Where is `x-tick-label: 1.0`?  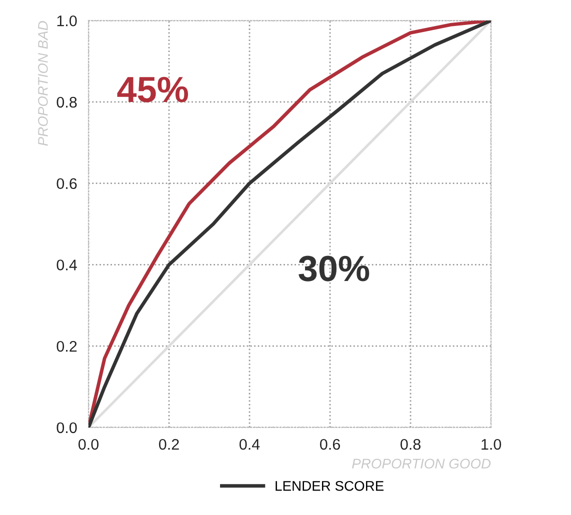 x-tick-label: 1.0 is located at coordinates (492, 444).